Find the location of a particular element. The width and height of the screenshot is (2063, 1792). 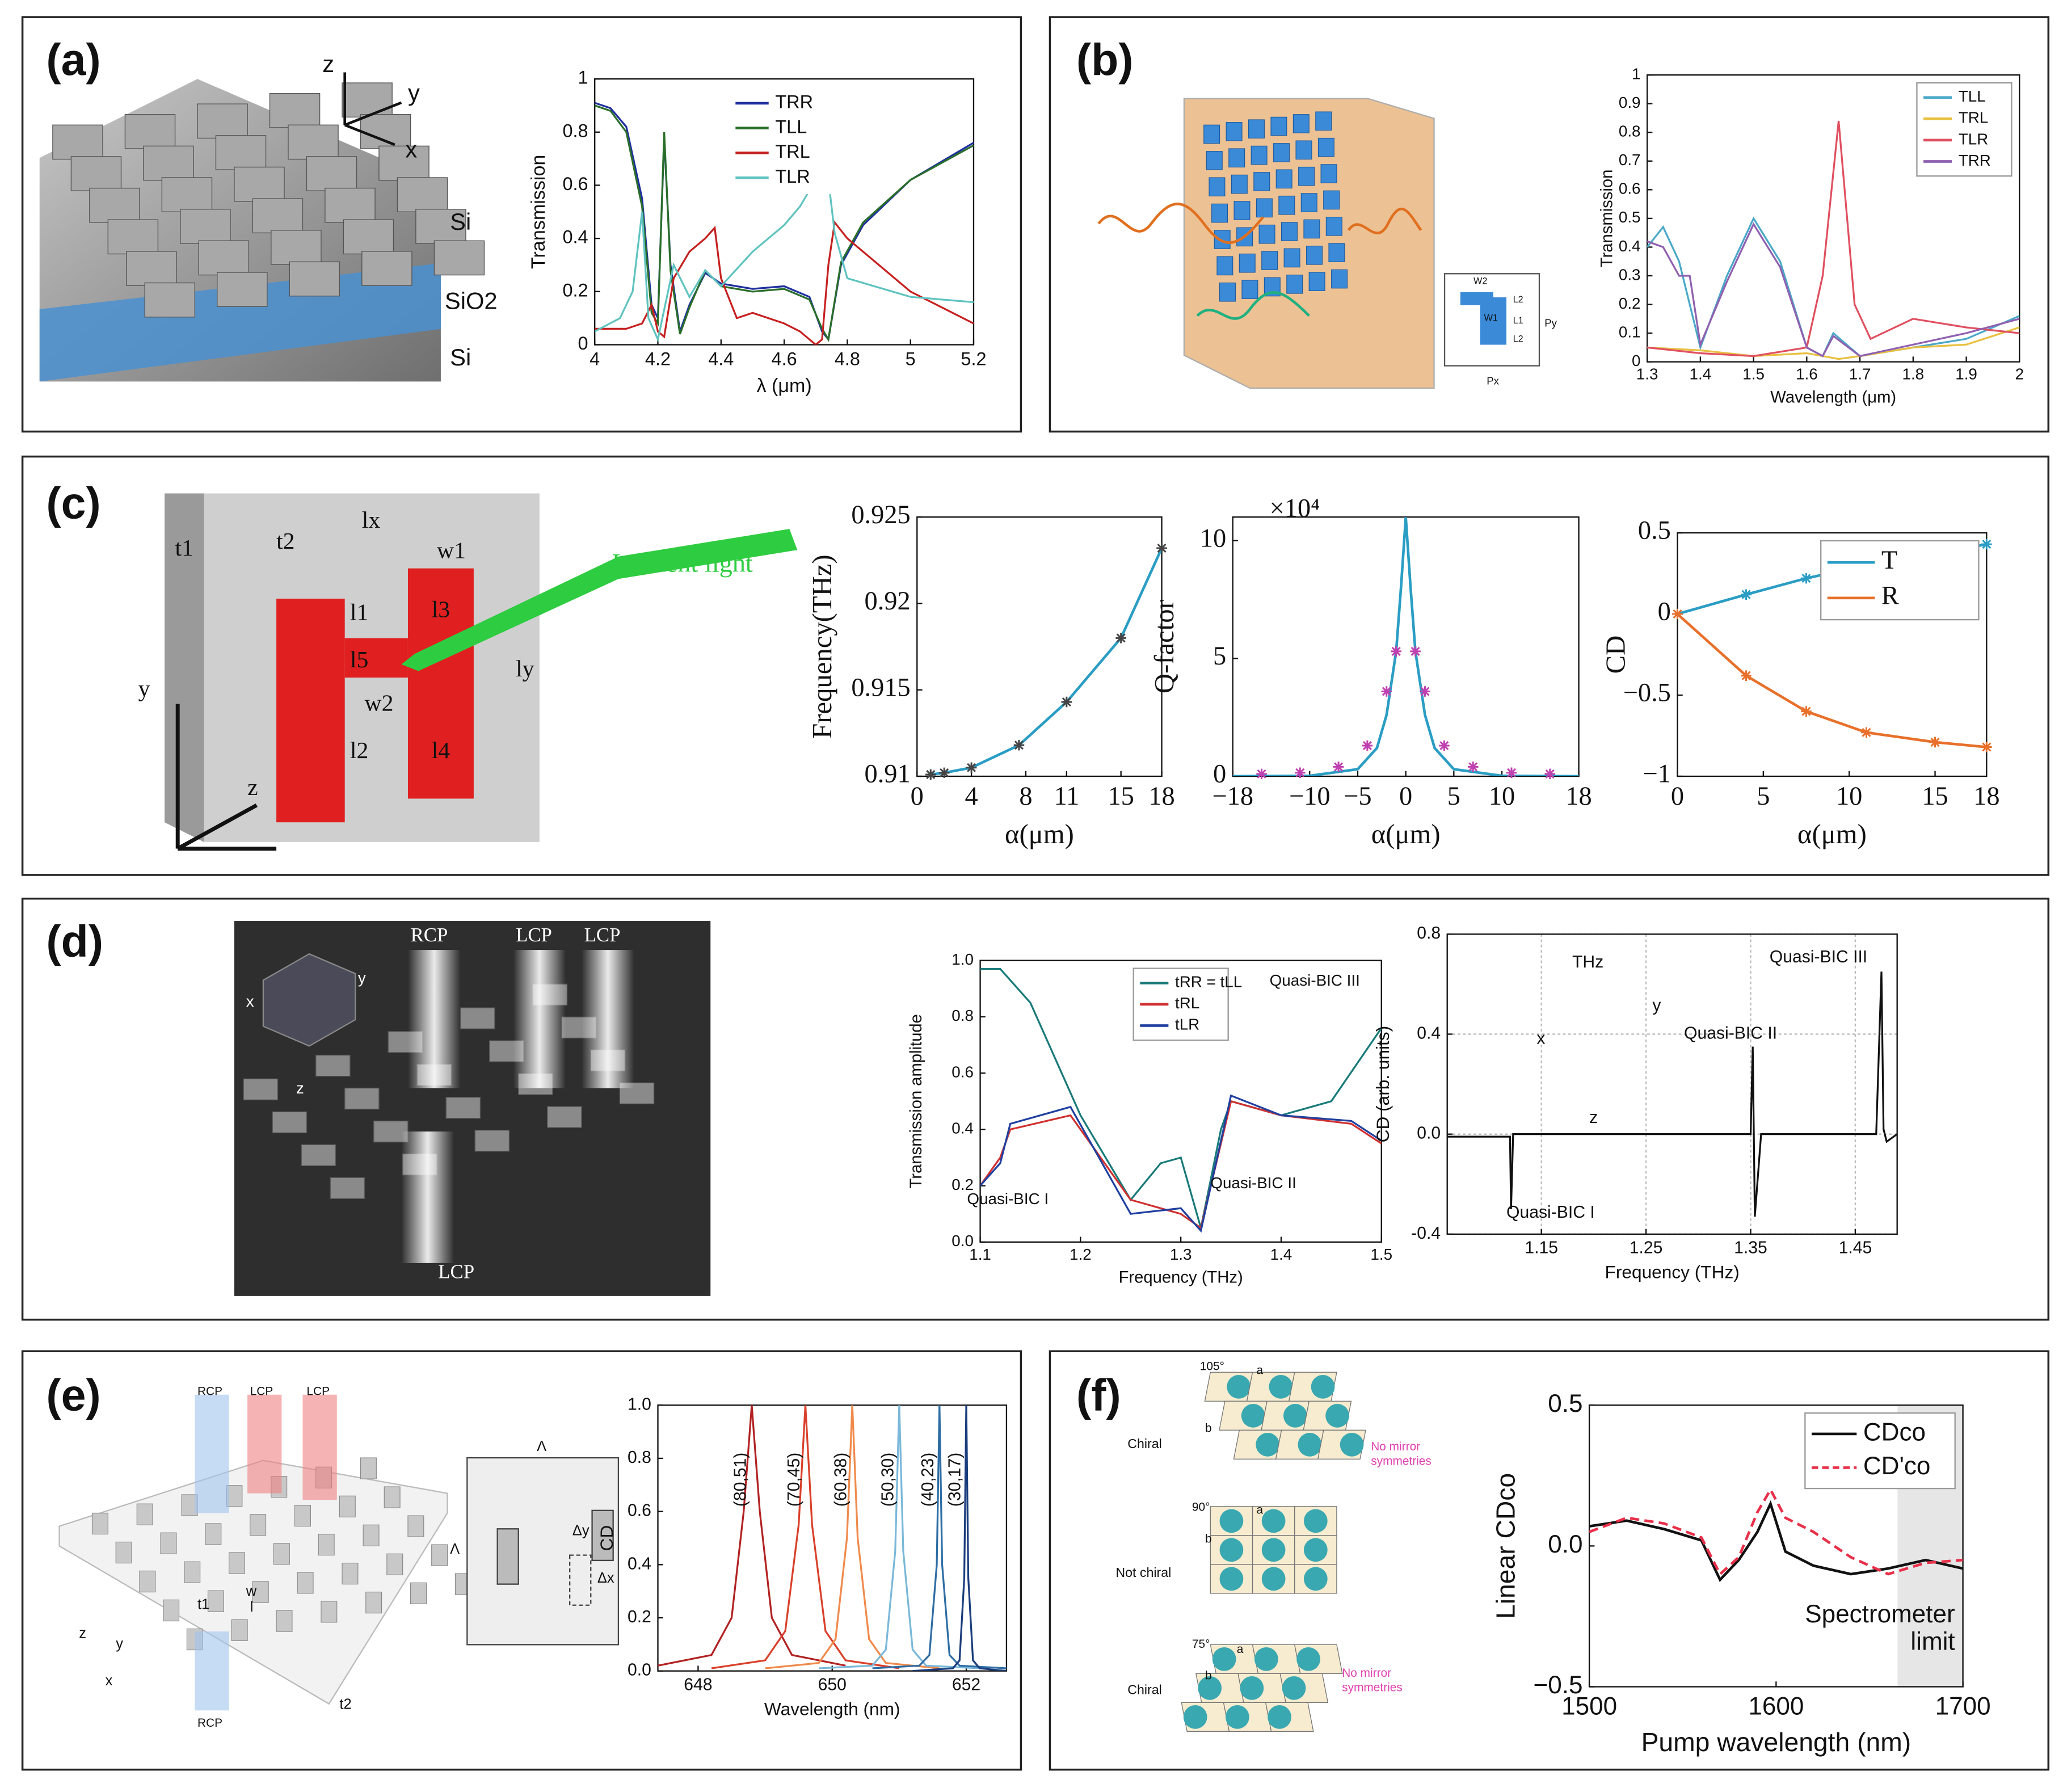

y-tick-label: 0.0 is located at coordinates (962, 1241).